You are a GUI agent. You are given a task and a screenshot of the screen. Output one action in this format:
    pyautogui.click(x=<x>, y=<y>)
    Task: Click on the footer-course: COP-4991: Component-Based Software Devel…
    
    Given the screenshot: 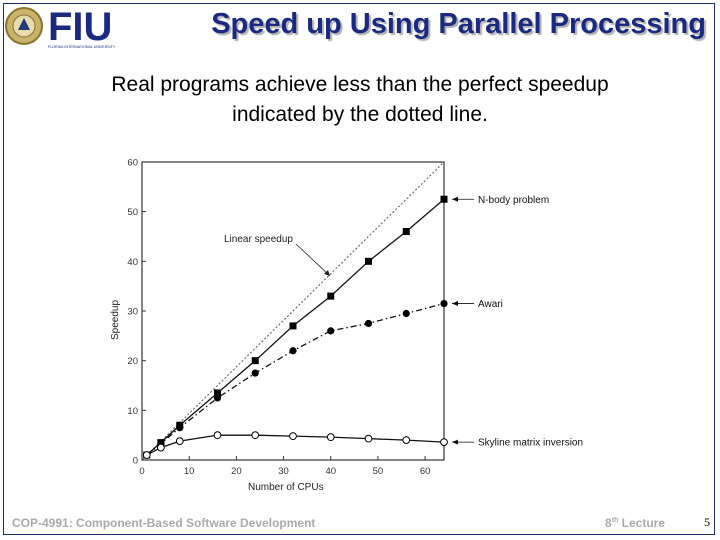 What is the action you would take?
    pyautogui.click(x=164, y=523)
    